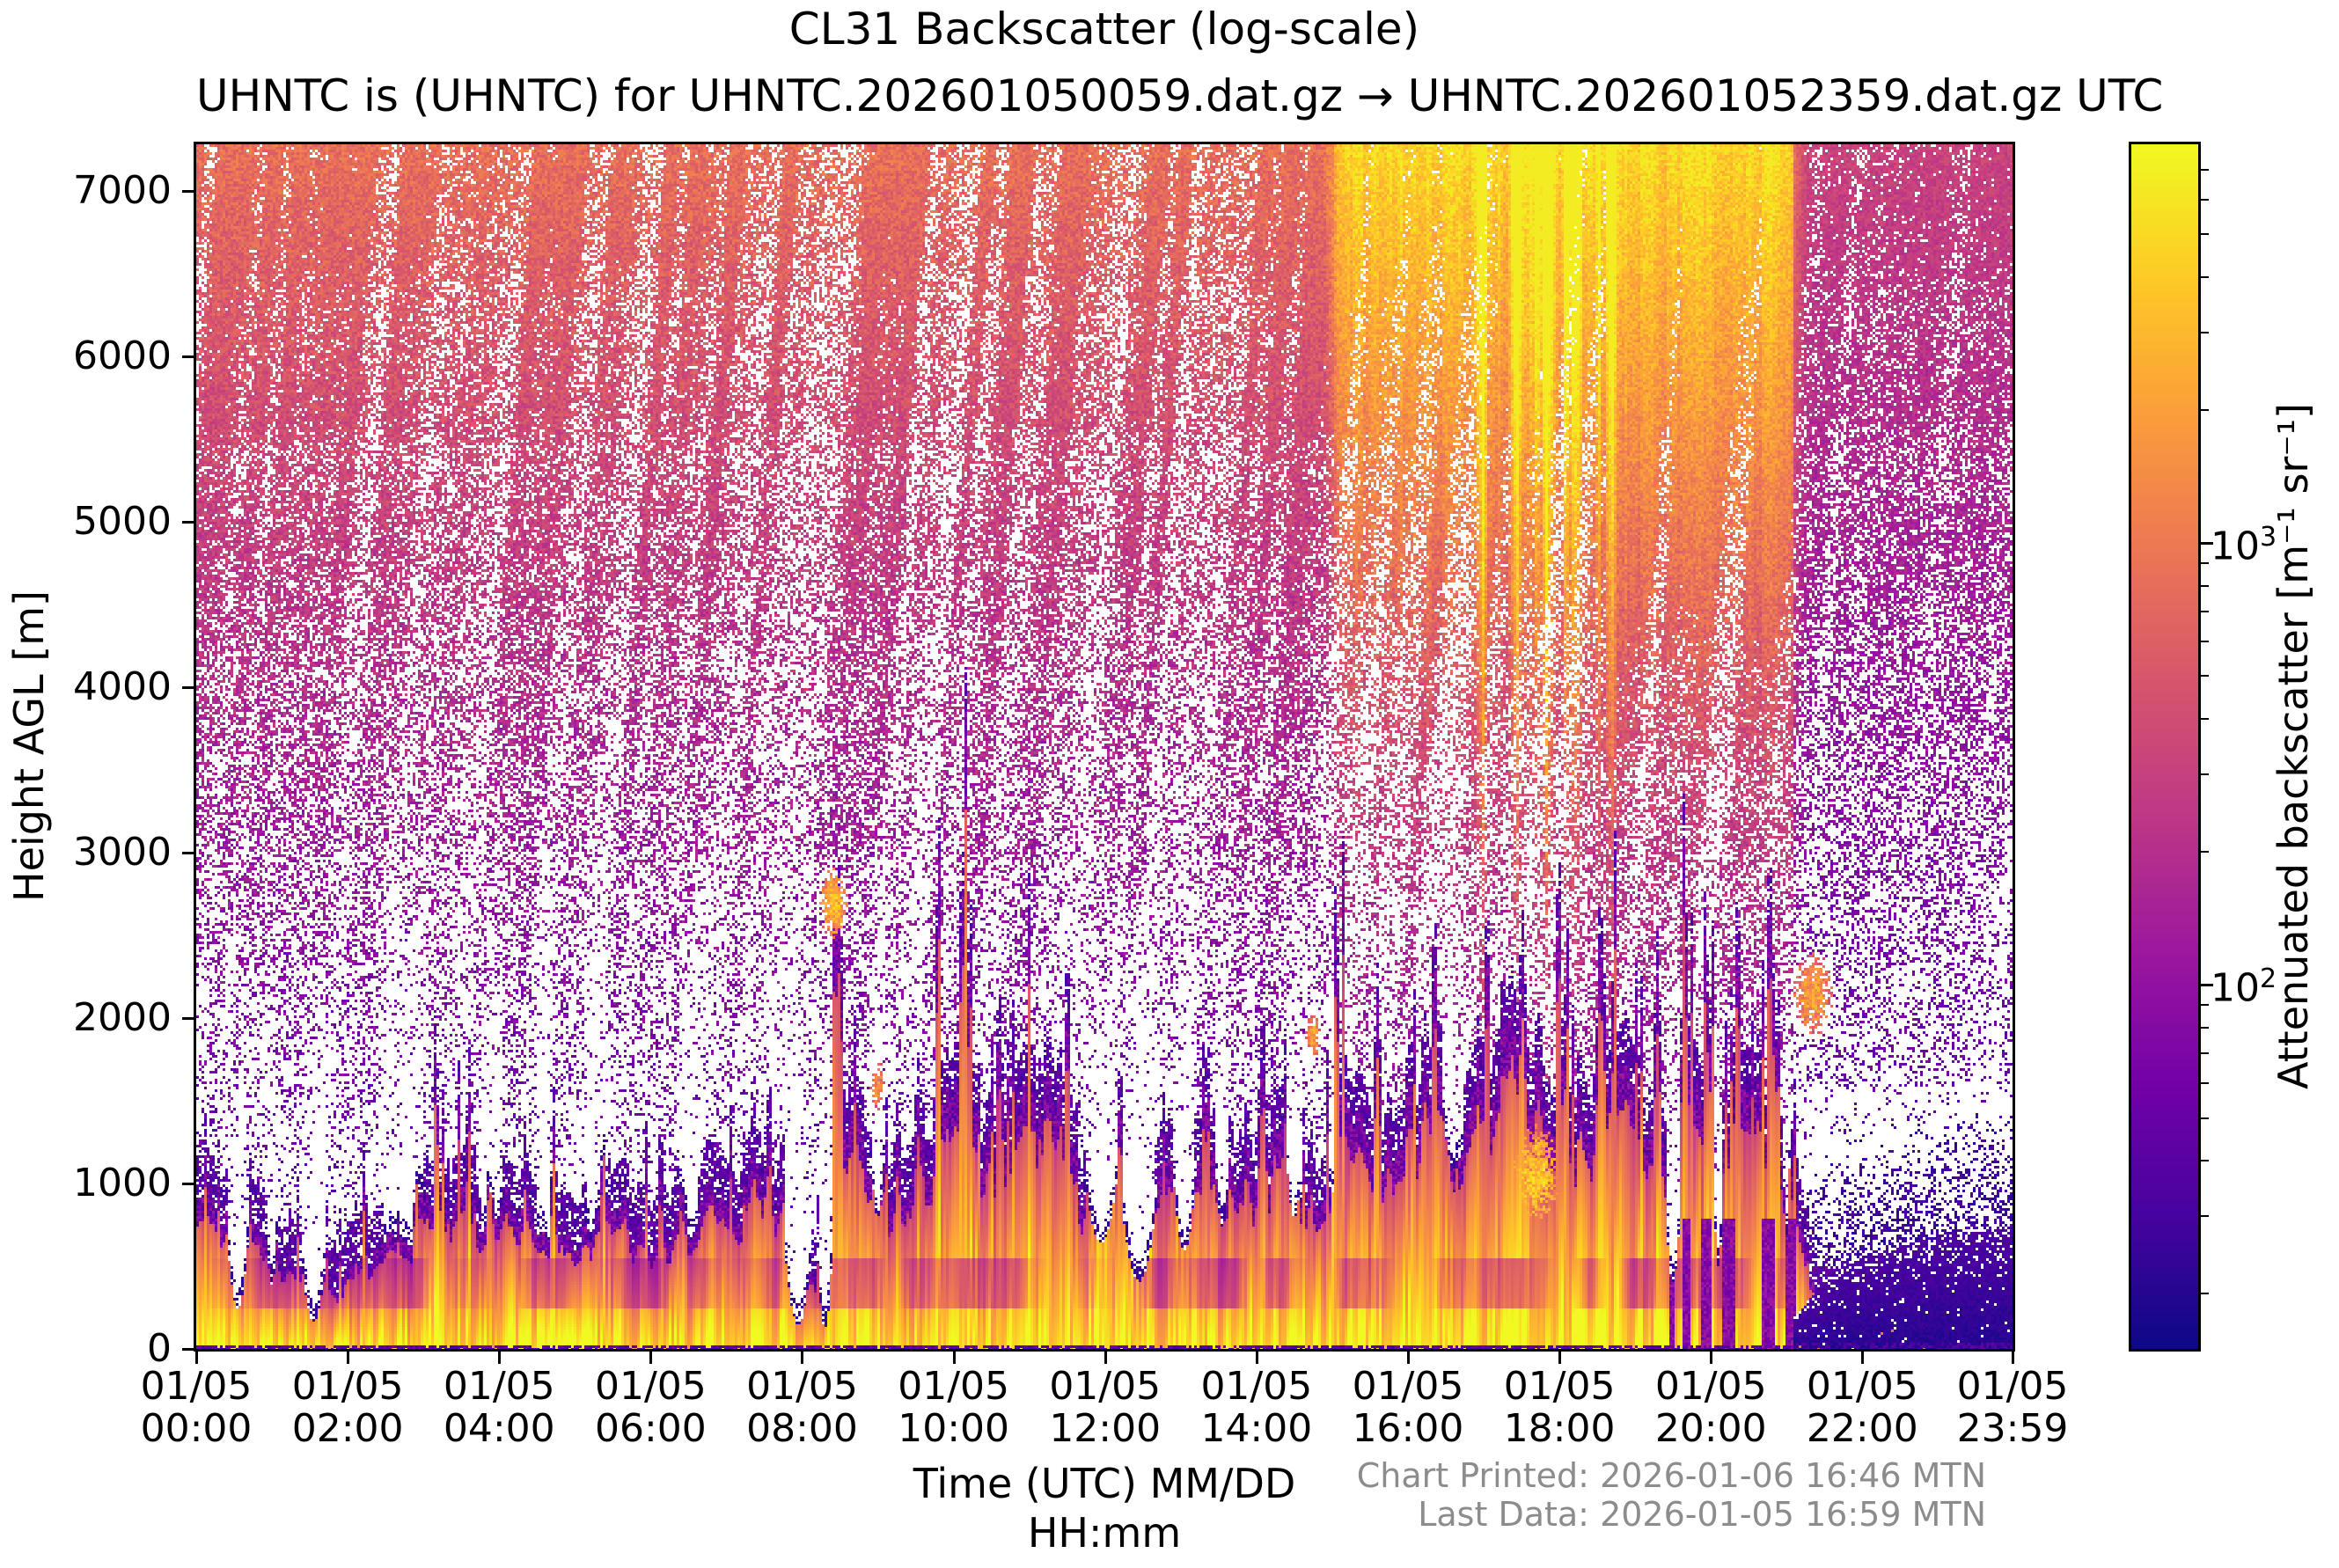  Describe the element at coordinates (122, 1182) in the screenshot. I see `y-tick-label: 1000` at that location.